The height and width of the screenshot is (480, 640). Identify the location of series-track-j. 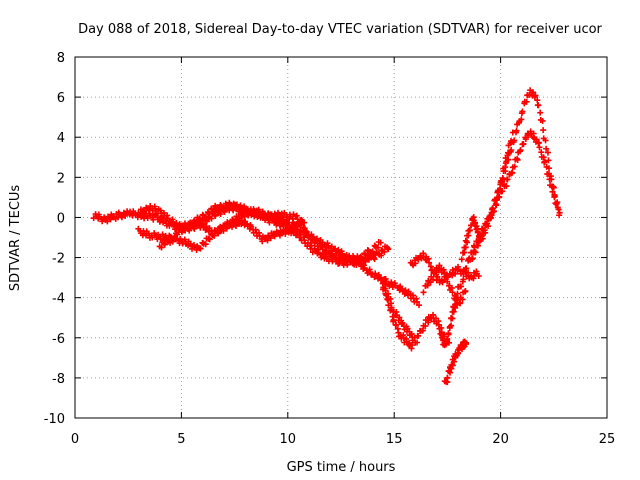
(455, 362).